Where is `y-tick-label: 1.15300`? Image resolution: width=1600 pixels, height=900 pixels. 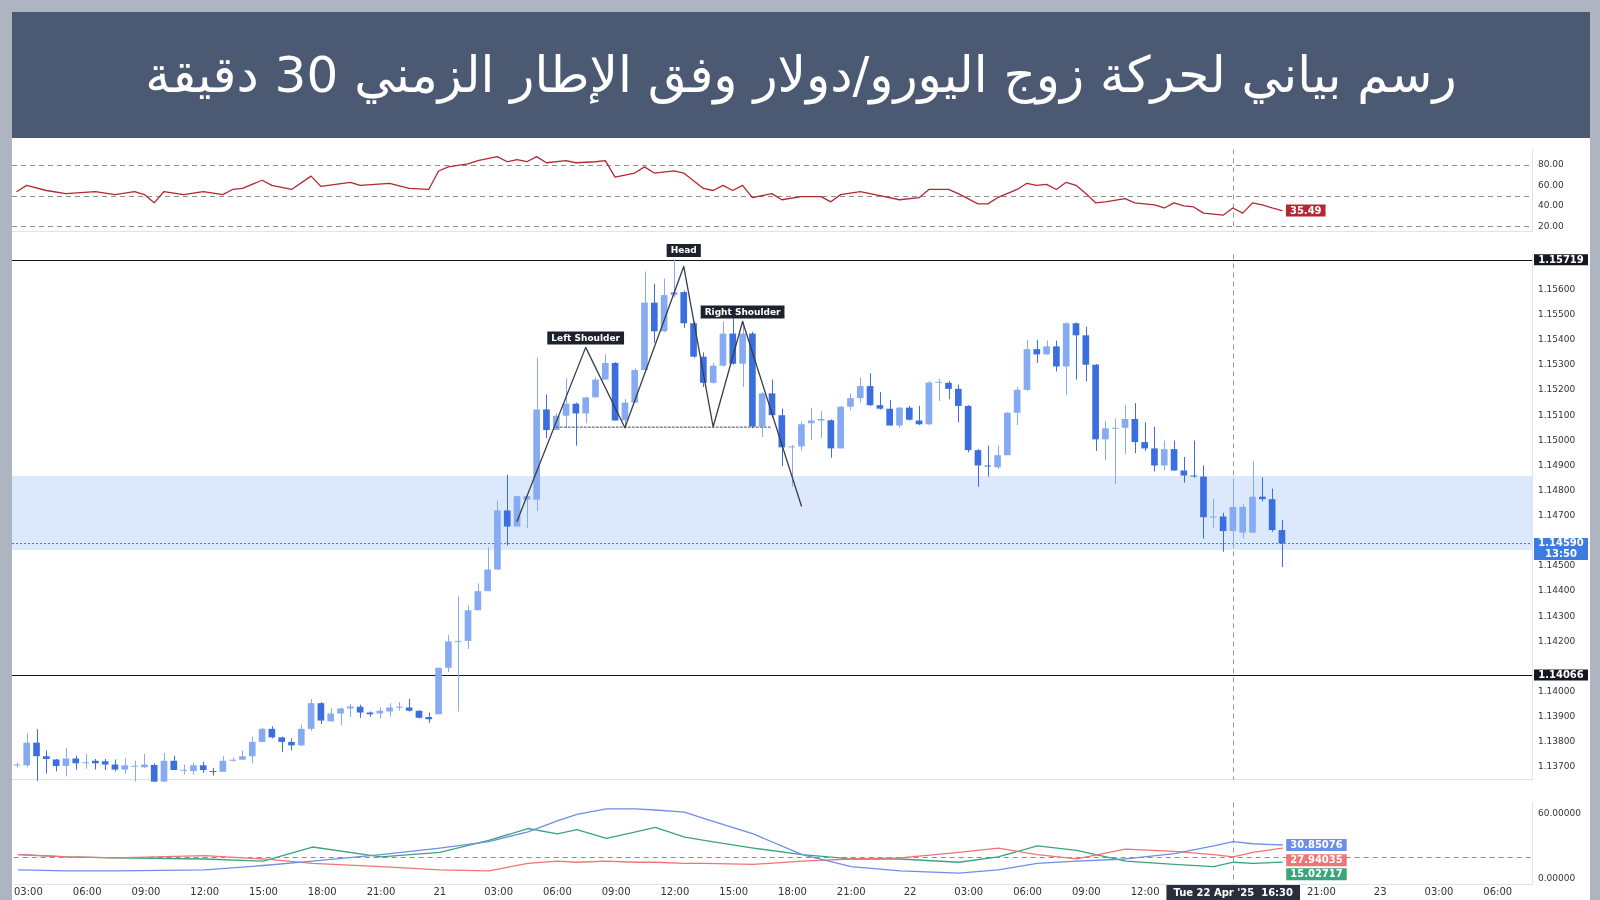 y-tick-label: 1.15300 is located at coordinates (1557, 364).